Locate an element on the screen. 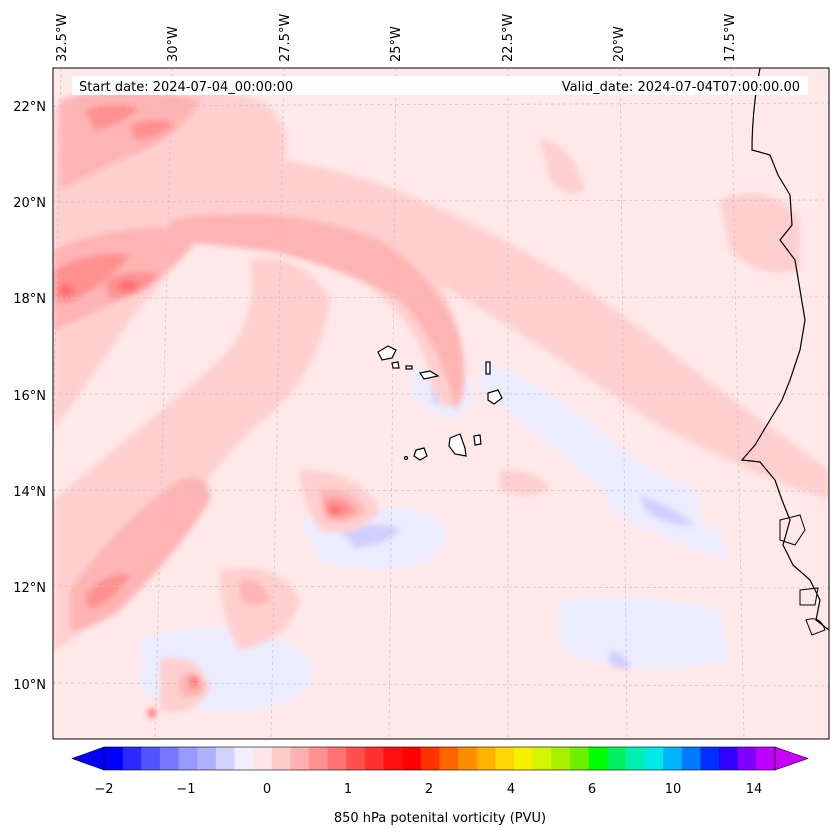 Image resolution: width=837 pixels, height=840 pixels. colorbar-tick-label: 0 is located at coordinates (267, 789).